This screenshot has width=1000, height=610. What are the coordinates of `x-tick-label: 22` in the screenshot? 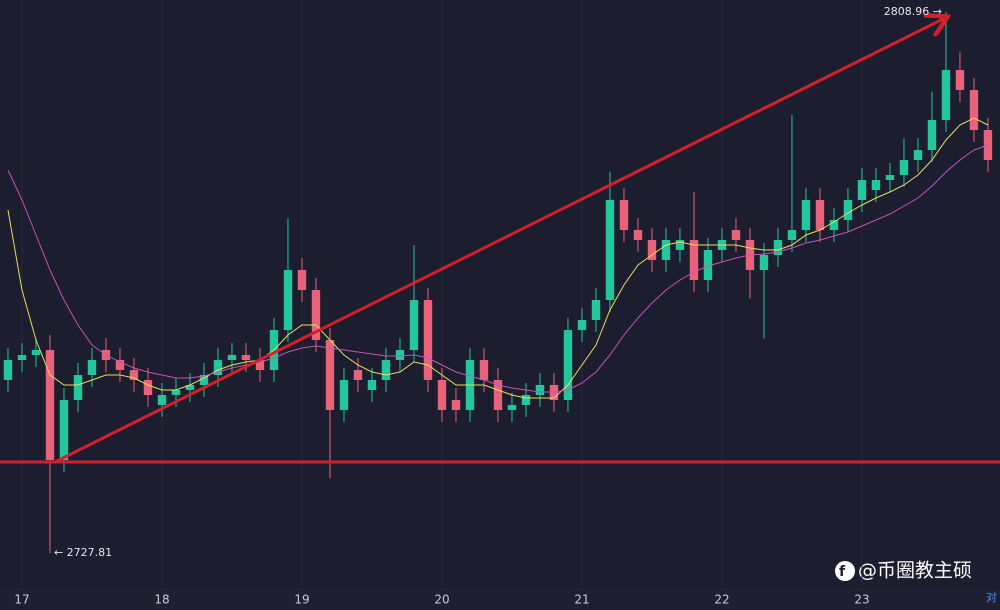 It's located at (721, 600).